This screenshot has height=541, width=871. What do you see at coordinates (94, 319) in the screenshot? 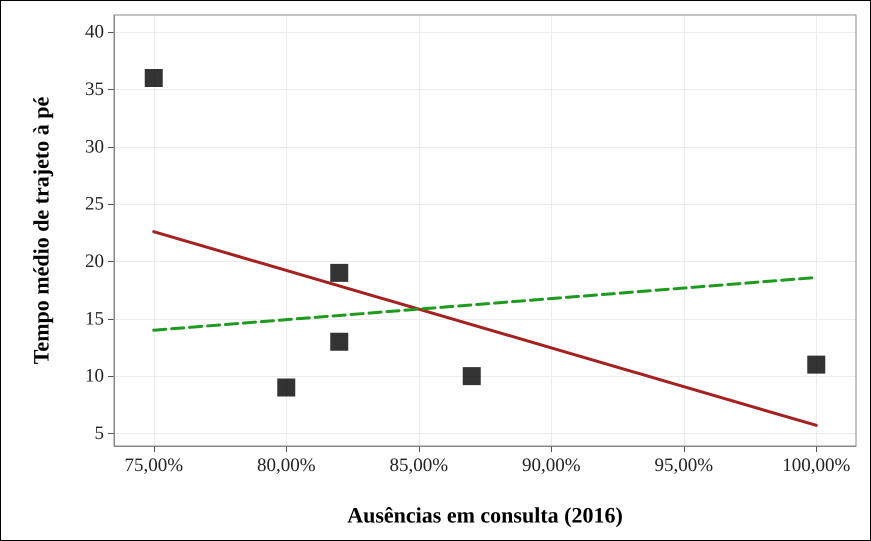
I see `y-tick-label: 15` at bounding box center [94, 319].